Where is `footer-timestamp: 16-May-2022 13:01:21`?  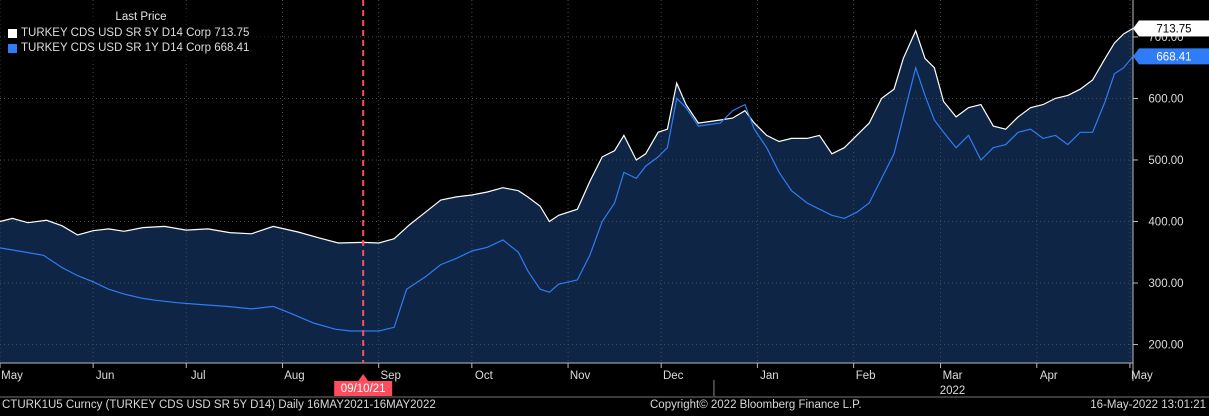 footer-timestamp: 16-May-2022 13:01:21 is located at coordinates (1148, 405).